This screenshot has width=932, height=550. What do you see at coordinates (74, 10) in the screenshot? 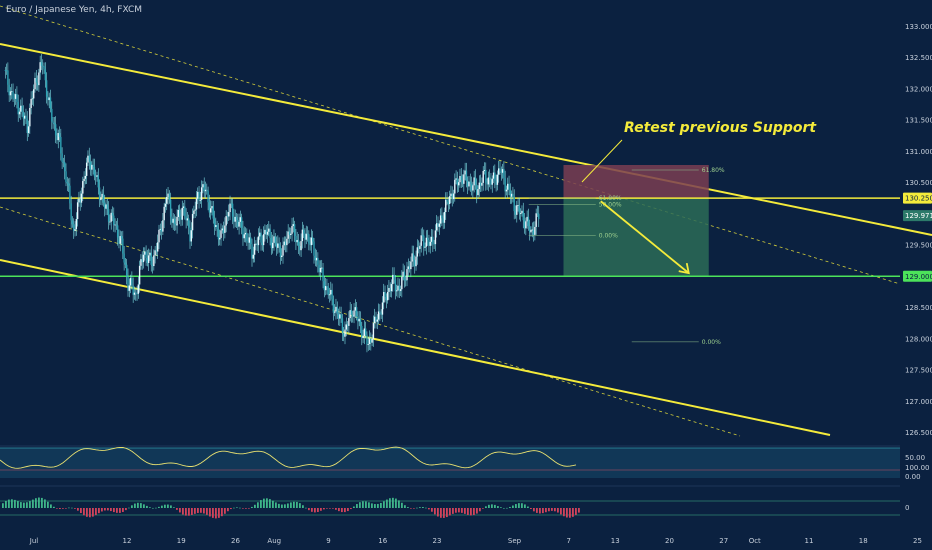
I see `chart-title: Euro / Japanese Yen, 4h, FXCM` at bounding box center [74, 10].